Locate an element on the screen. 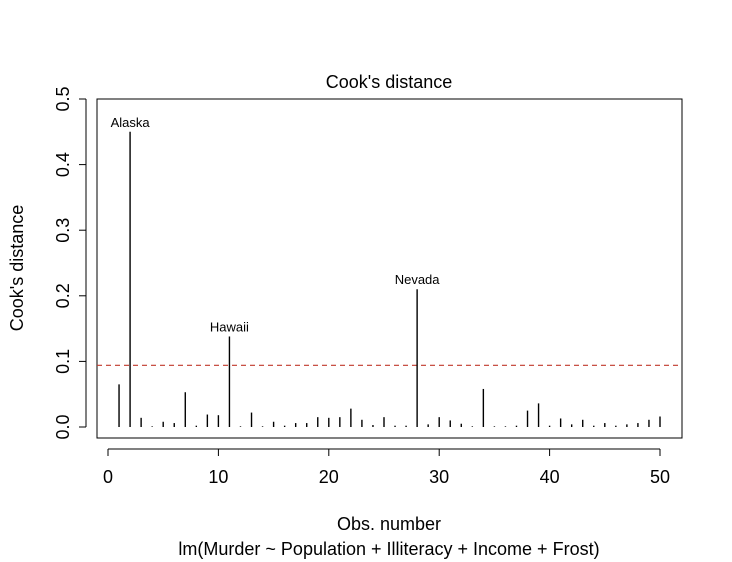 The width and height of the screenshot is (732, 562). point-label: Nevada is located at coordinates (418, 279).